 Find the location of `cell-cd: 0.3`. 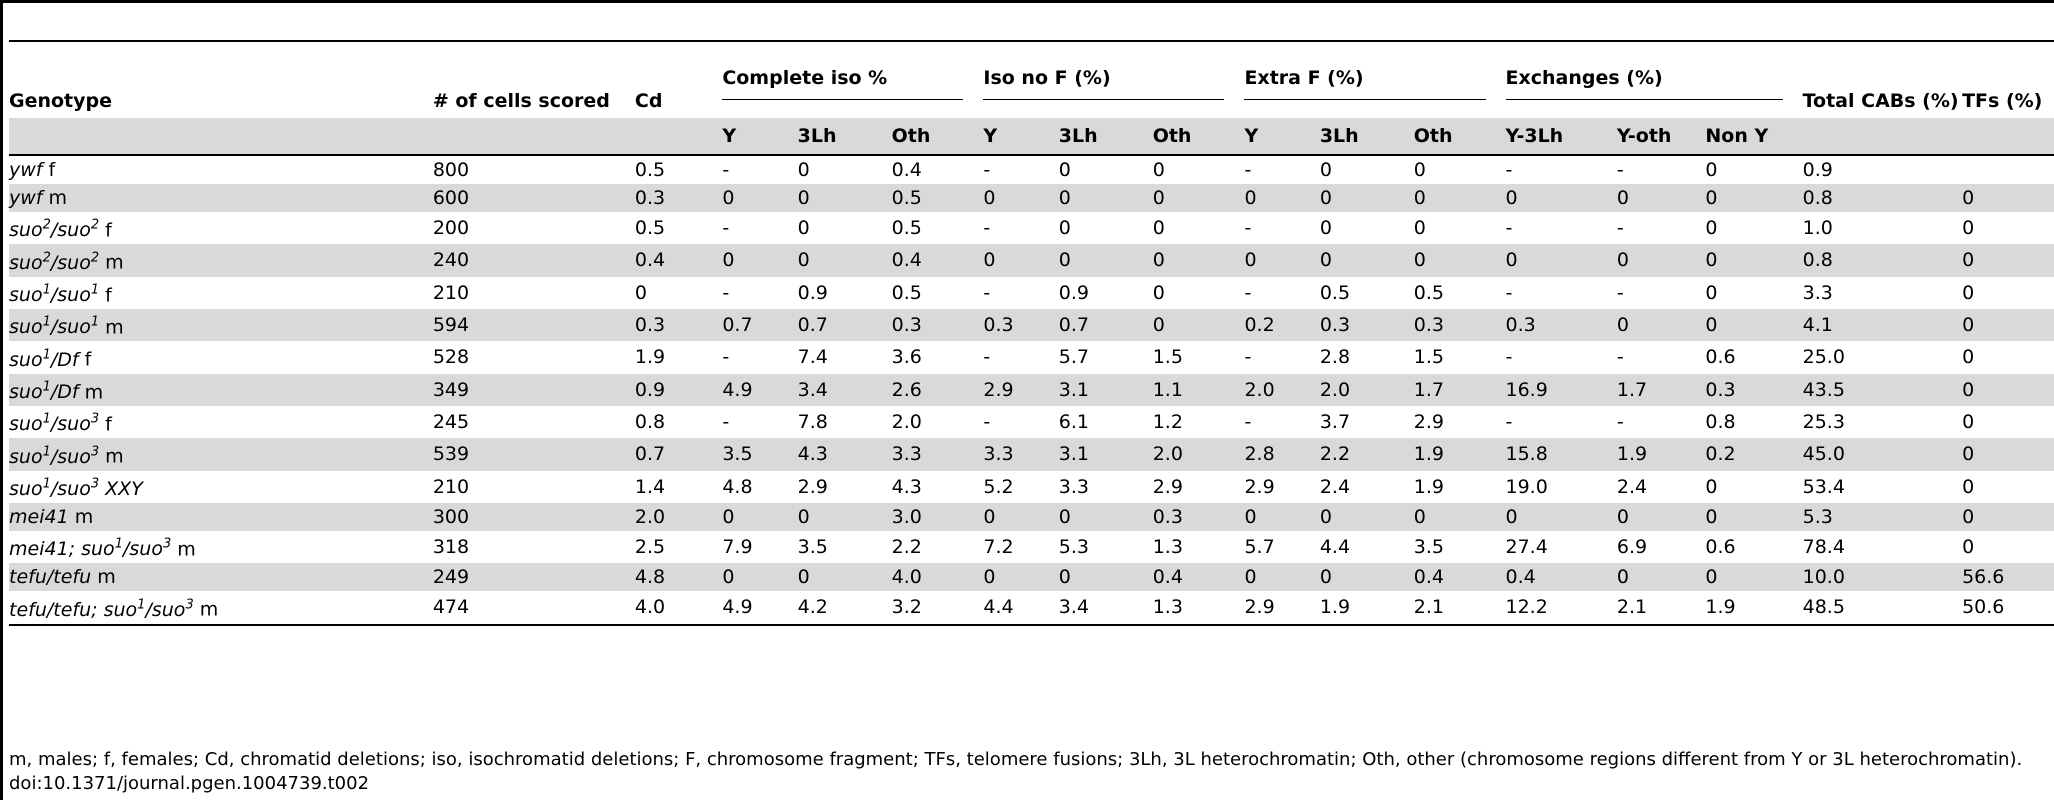

cell-cd: 0.3 is located at coordinates (678, 325).